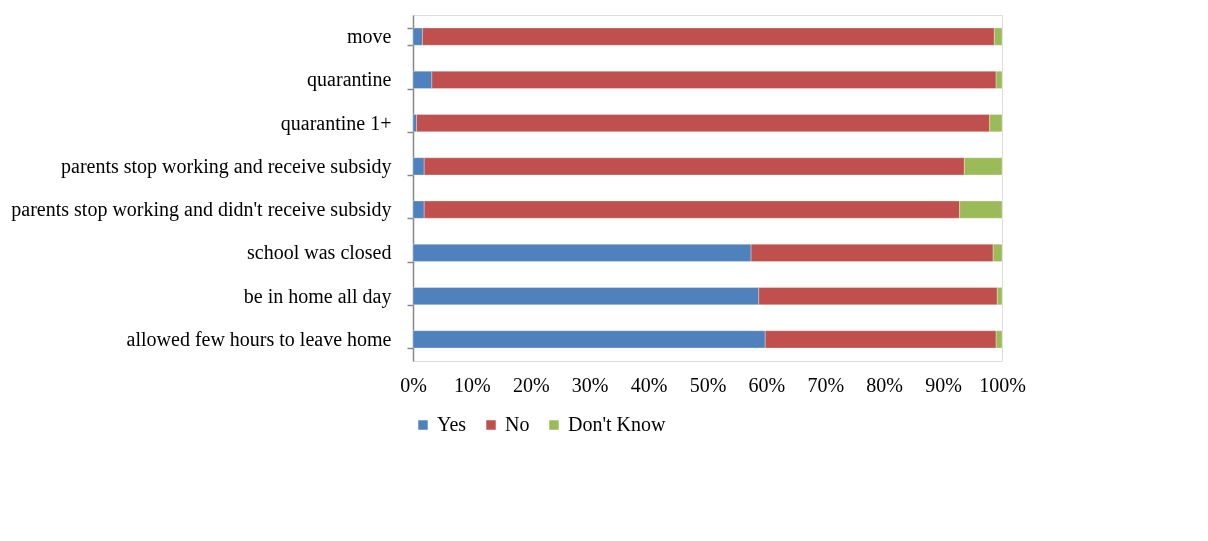 This screenshot has height=541, width=1208. What do you see at coordinates (943, 384) in the screenshot?
I see `x-tick-label: 90%` at bounding box center [943, 384].